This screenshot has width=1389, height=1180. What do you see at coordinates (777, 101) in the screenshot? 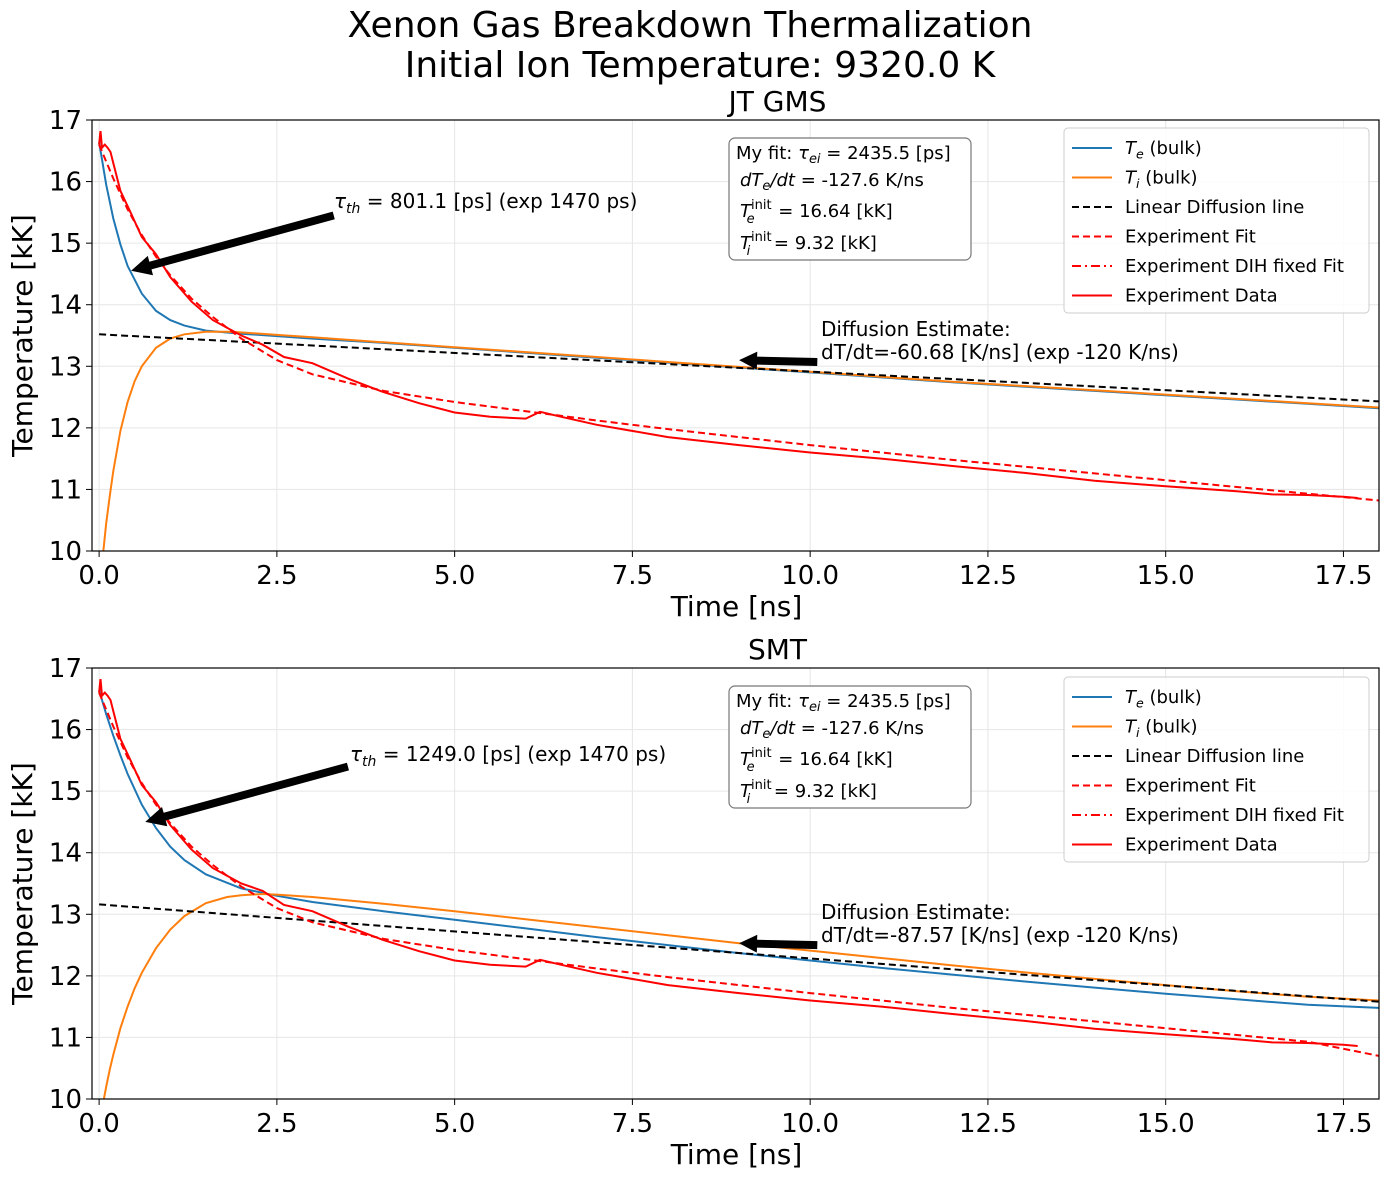
I see `panel-title: JT GMS` at bounding box center [777, 101].